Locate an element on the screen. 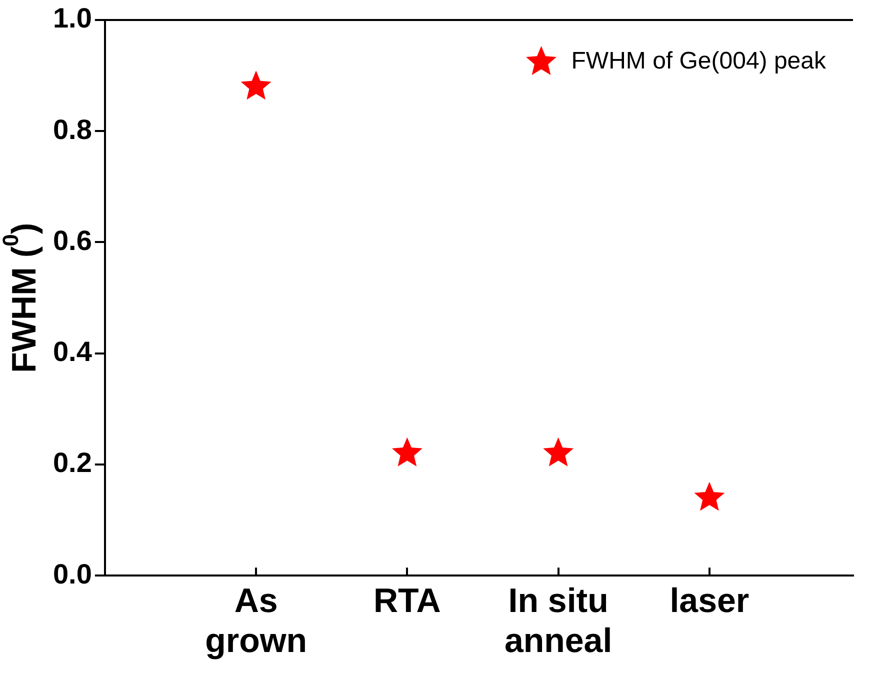 The height and width of the screenshot is (680, 870). x-tick-label: laser is located at coordinates (710, 601).